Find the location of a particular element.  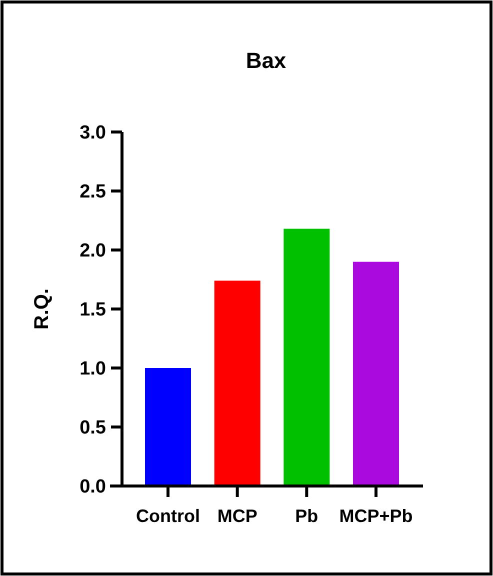

y-tick-label: 1.5 is located at coordinates (93, 310).